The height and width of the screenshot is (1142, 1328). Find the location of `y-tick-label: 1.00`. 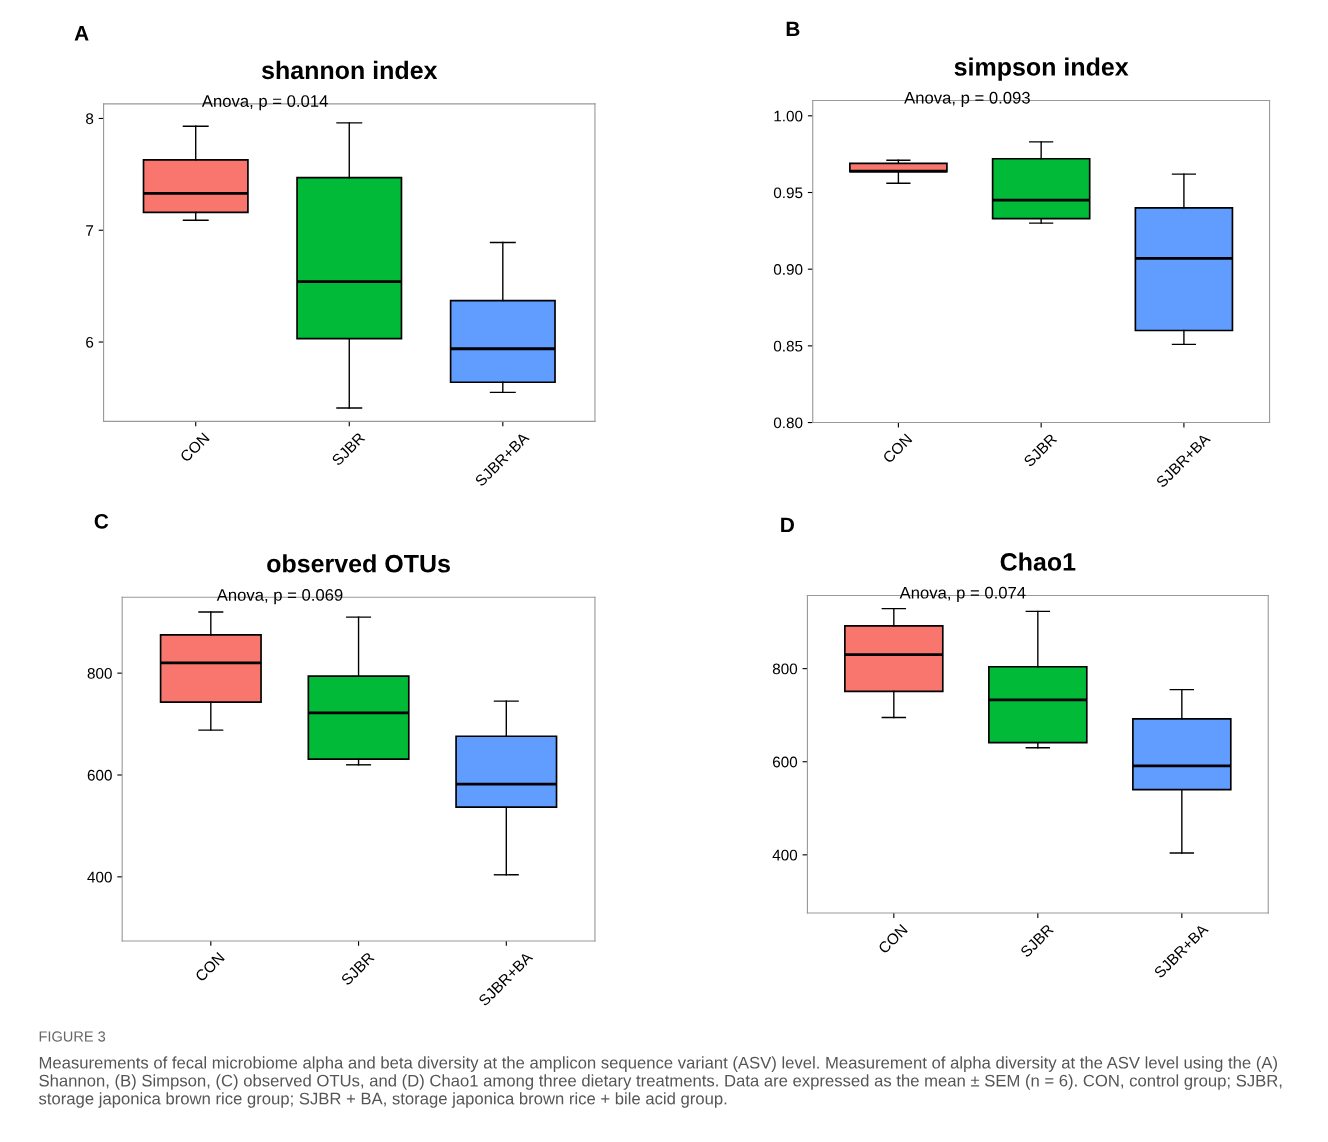

y-tick-label: 1.00 is located at coordinates (788, 116).